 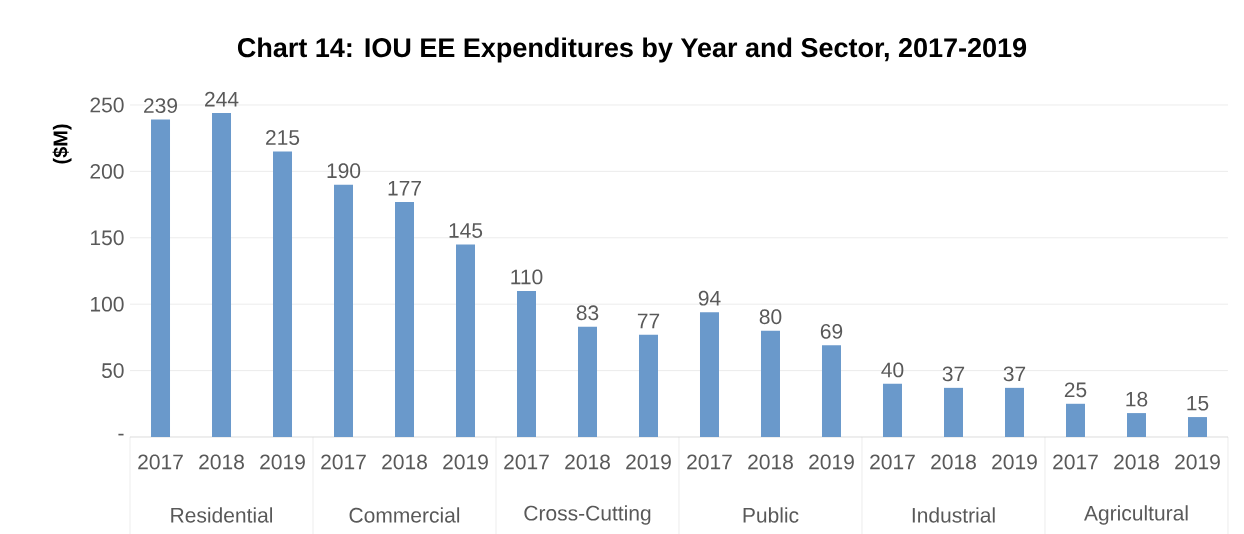 I want to click on data-label: 40, so click(x=892, y=370).